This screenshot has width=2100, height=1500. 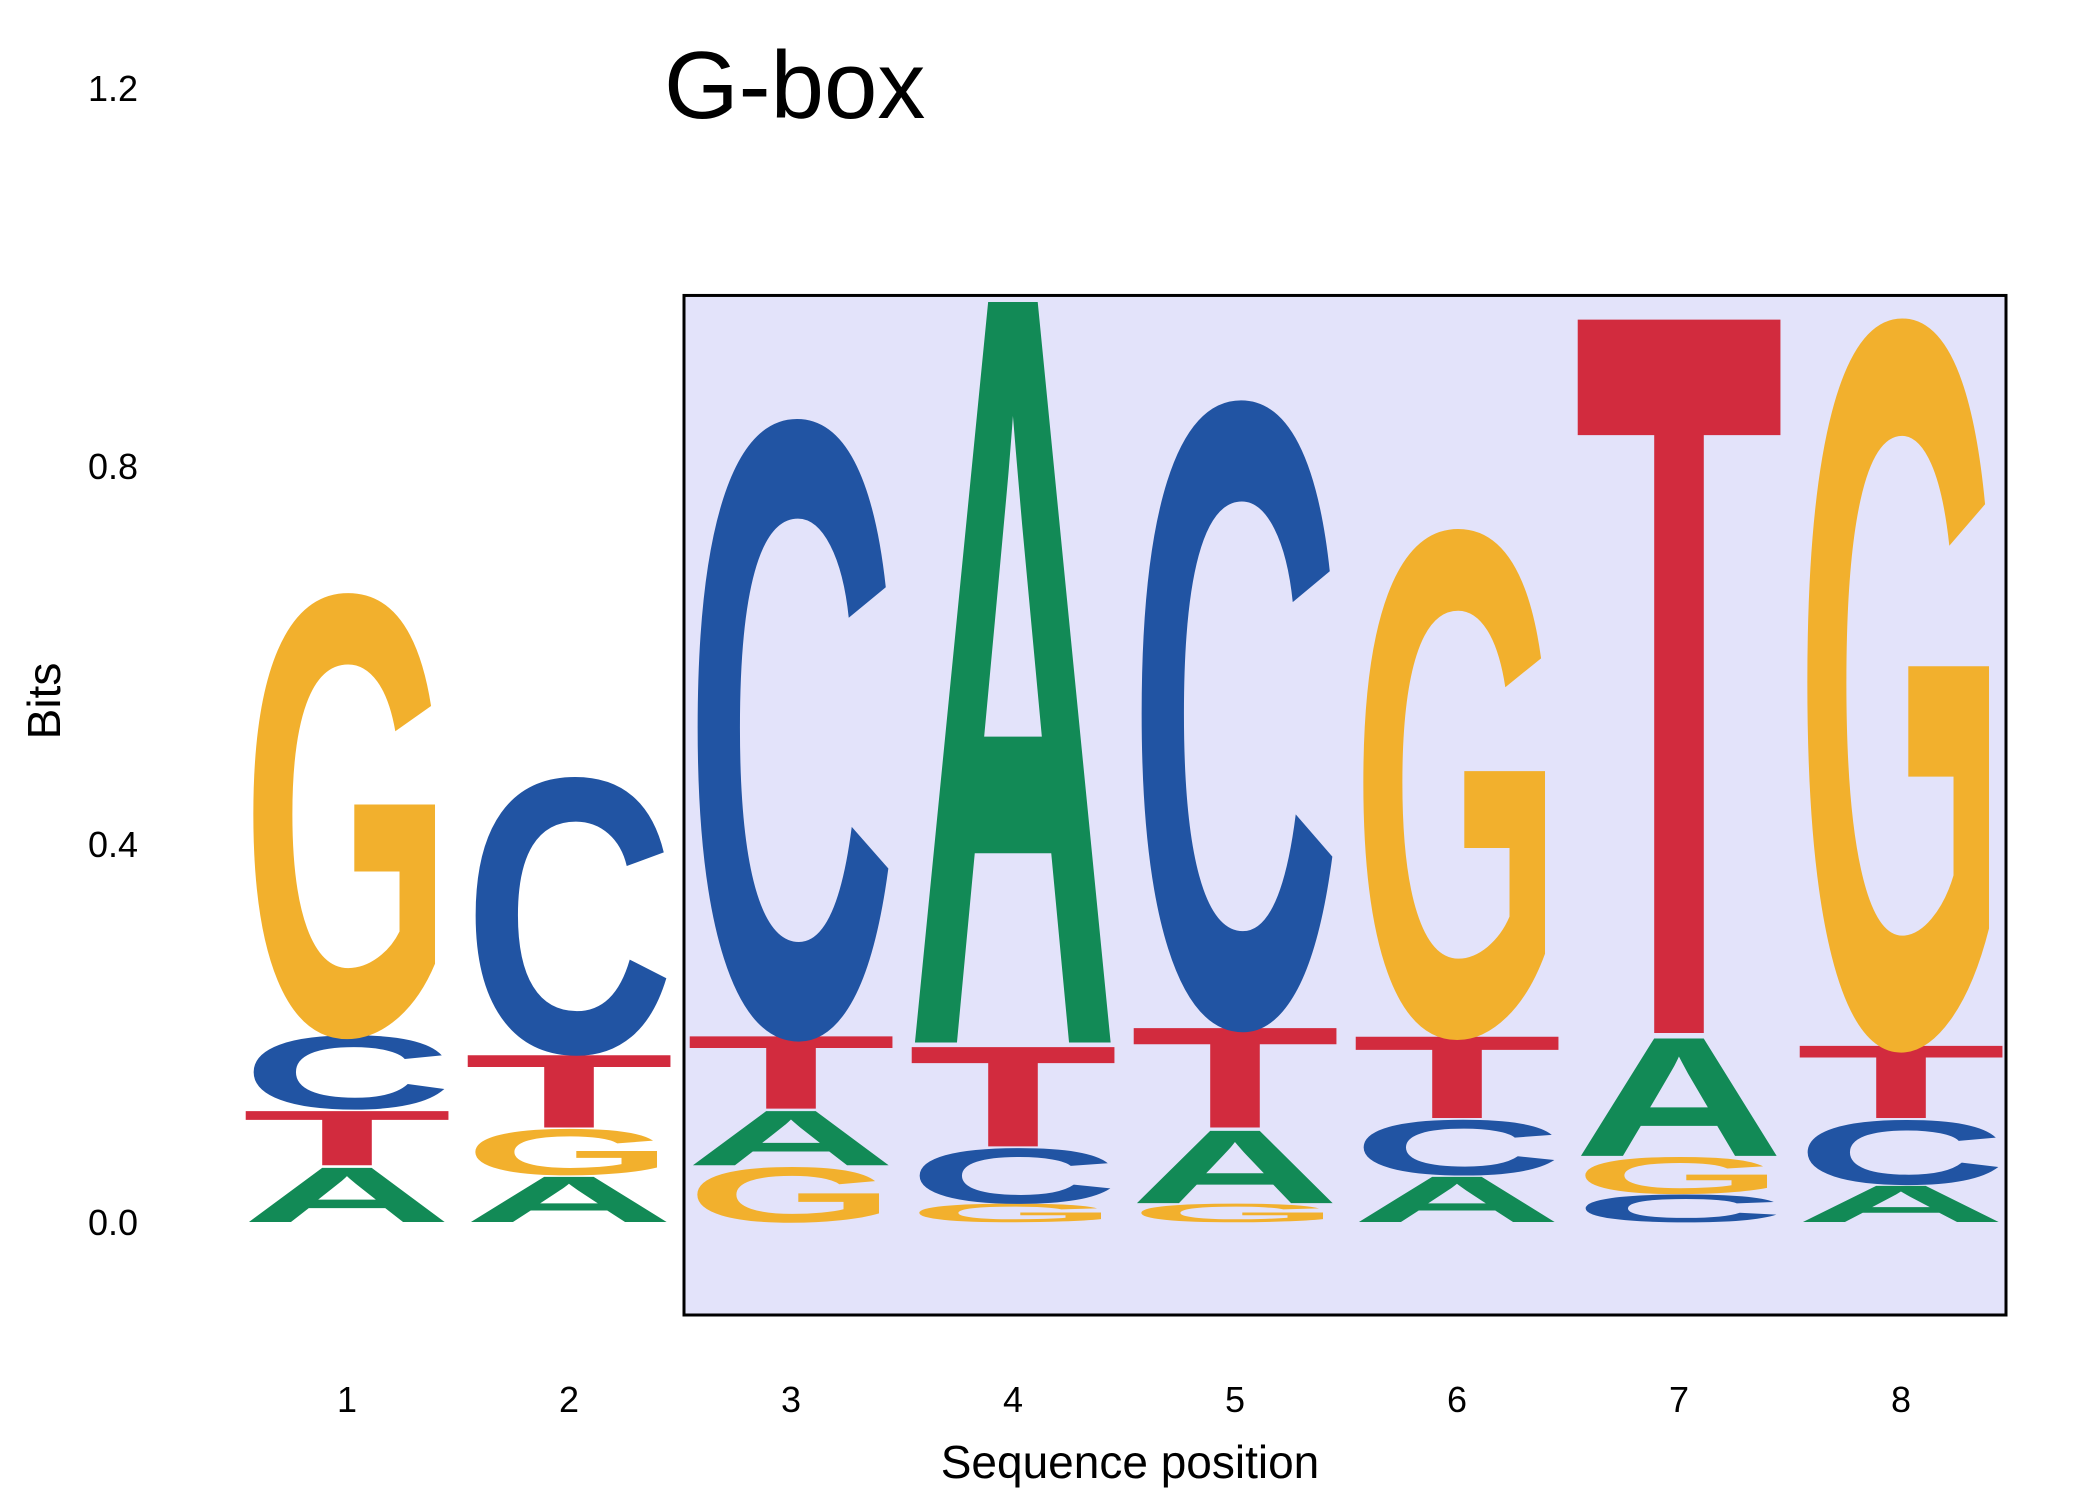 I want to click on y-tick-label: 1.2, so click(x=113, y=88).